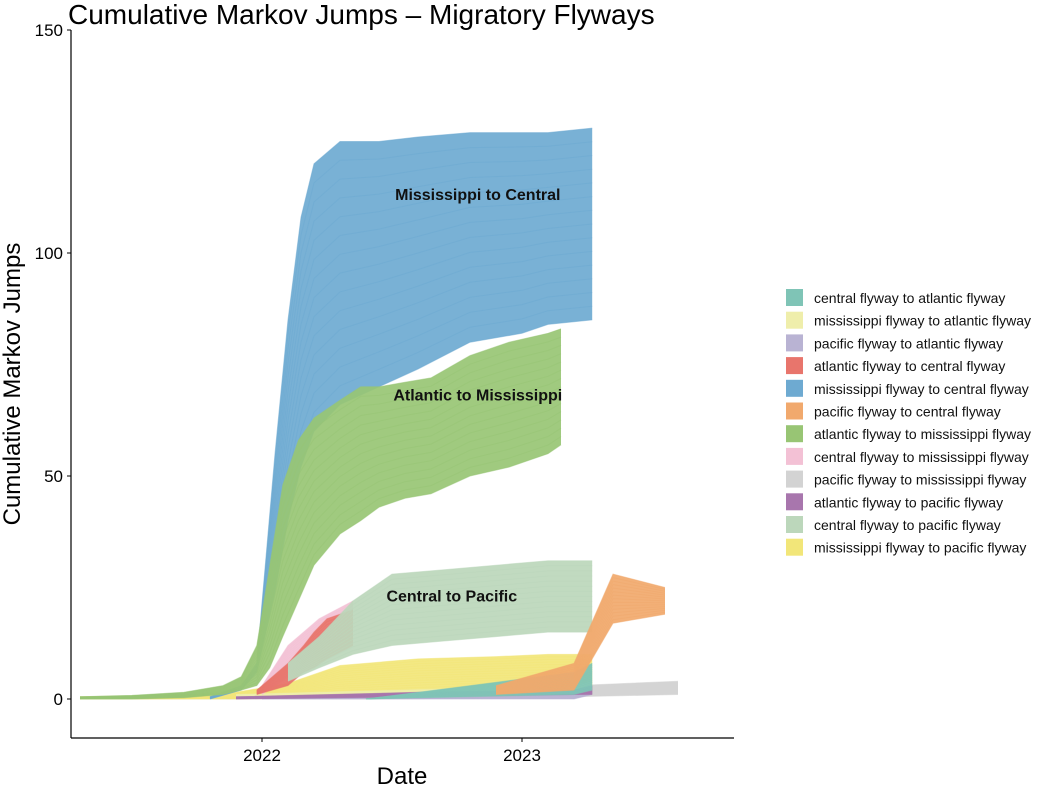 This screenshot has width=1057, height=786. What do you see at coordinates (920, 548) in the screenshot?
I see `legend-label: mississippi flyway to pacific flyway` at bounding box center [920, 548].